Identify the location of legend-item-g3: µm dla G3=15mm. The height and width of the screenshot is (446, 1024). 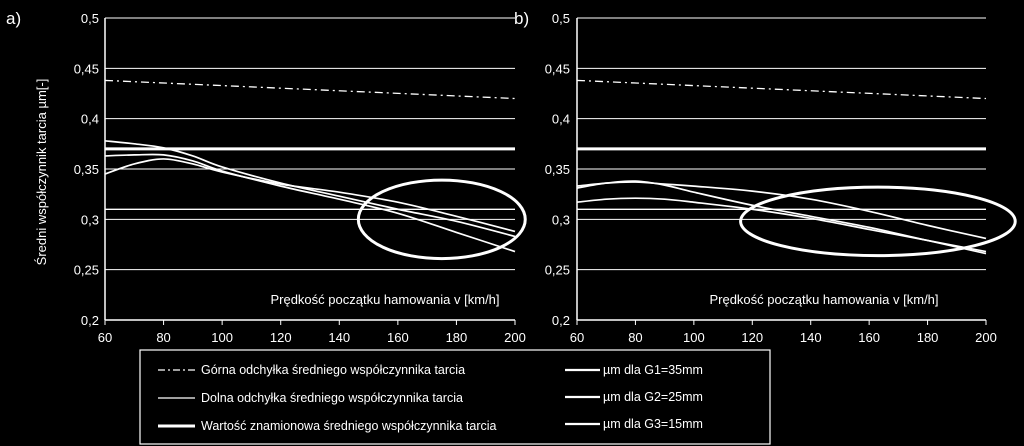
(653, 424).